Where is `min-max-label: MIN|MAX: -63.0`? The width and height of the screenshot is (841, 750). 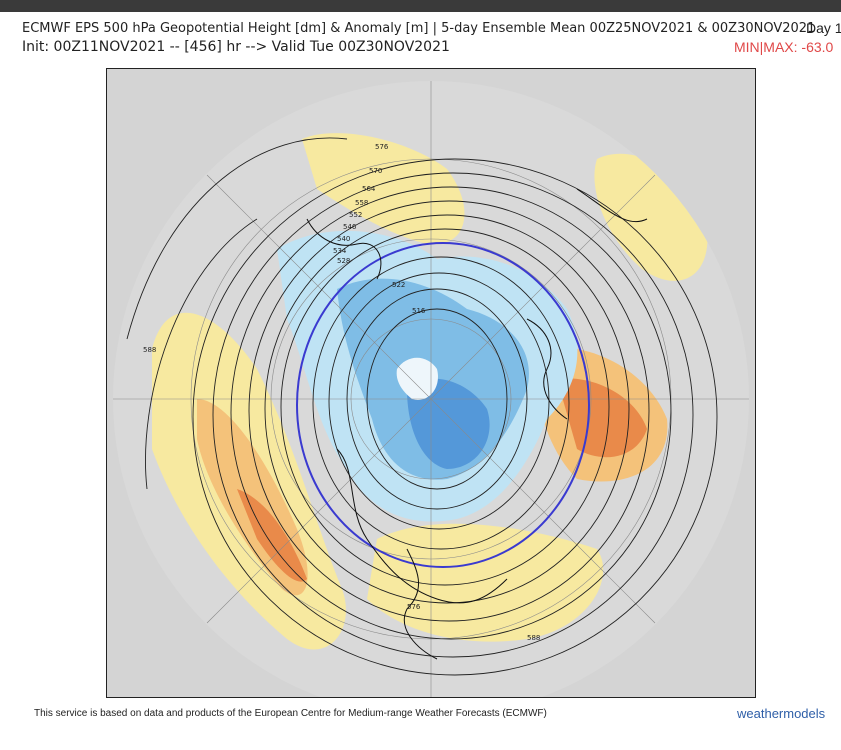
min-max-label: MIN|MAX: -63.0 is located at coordinates (784, 47).